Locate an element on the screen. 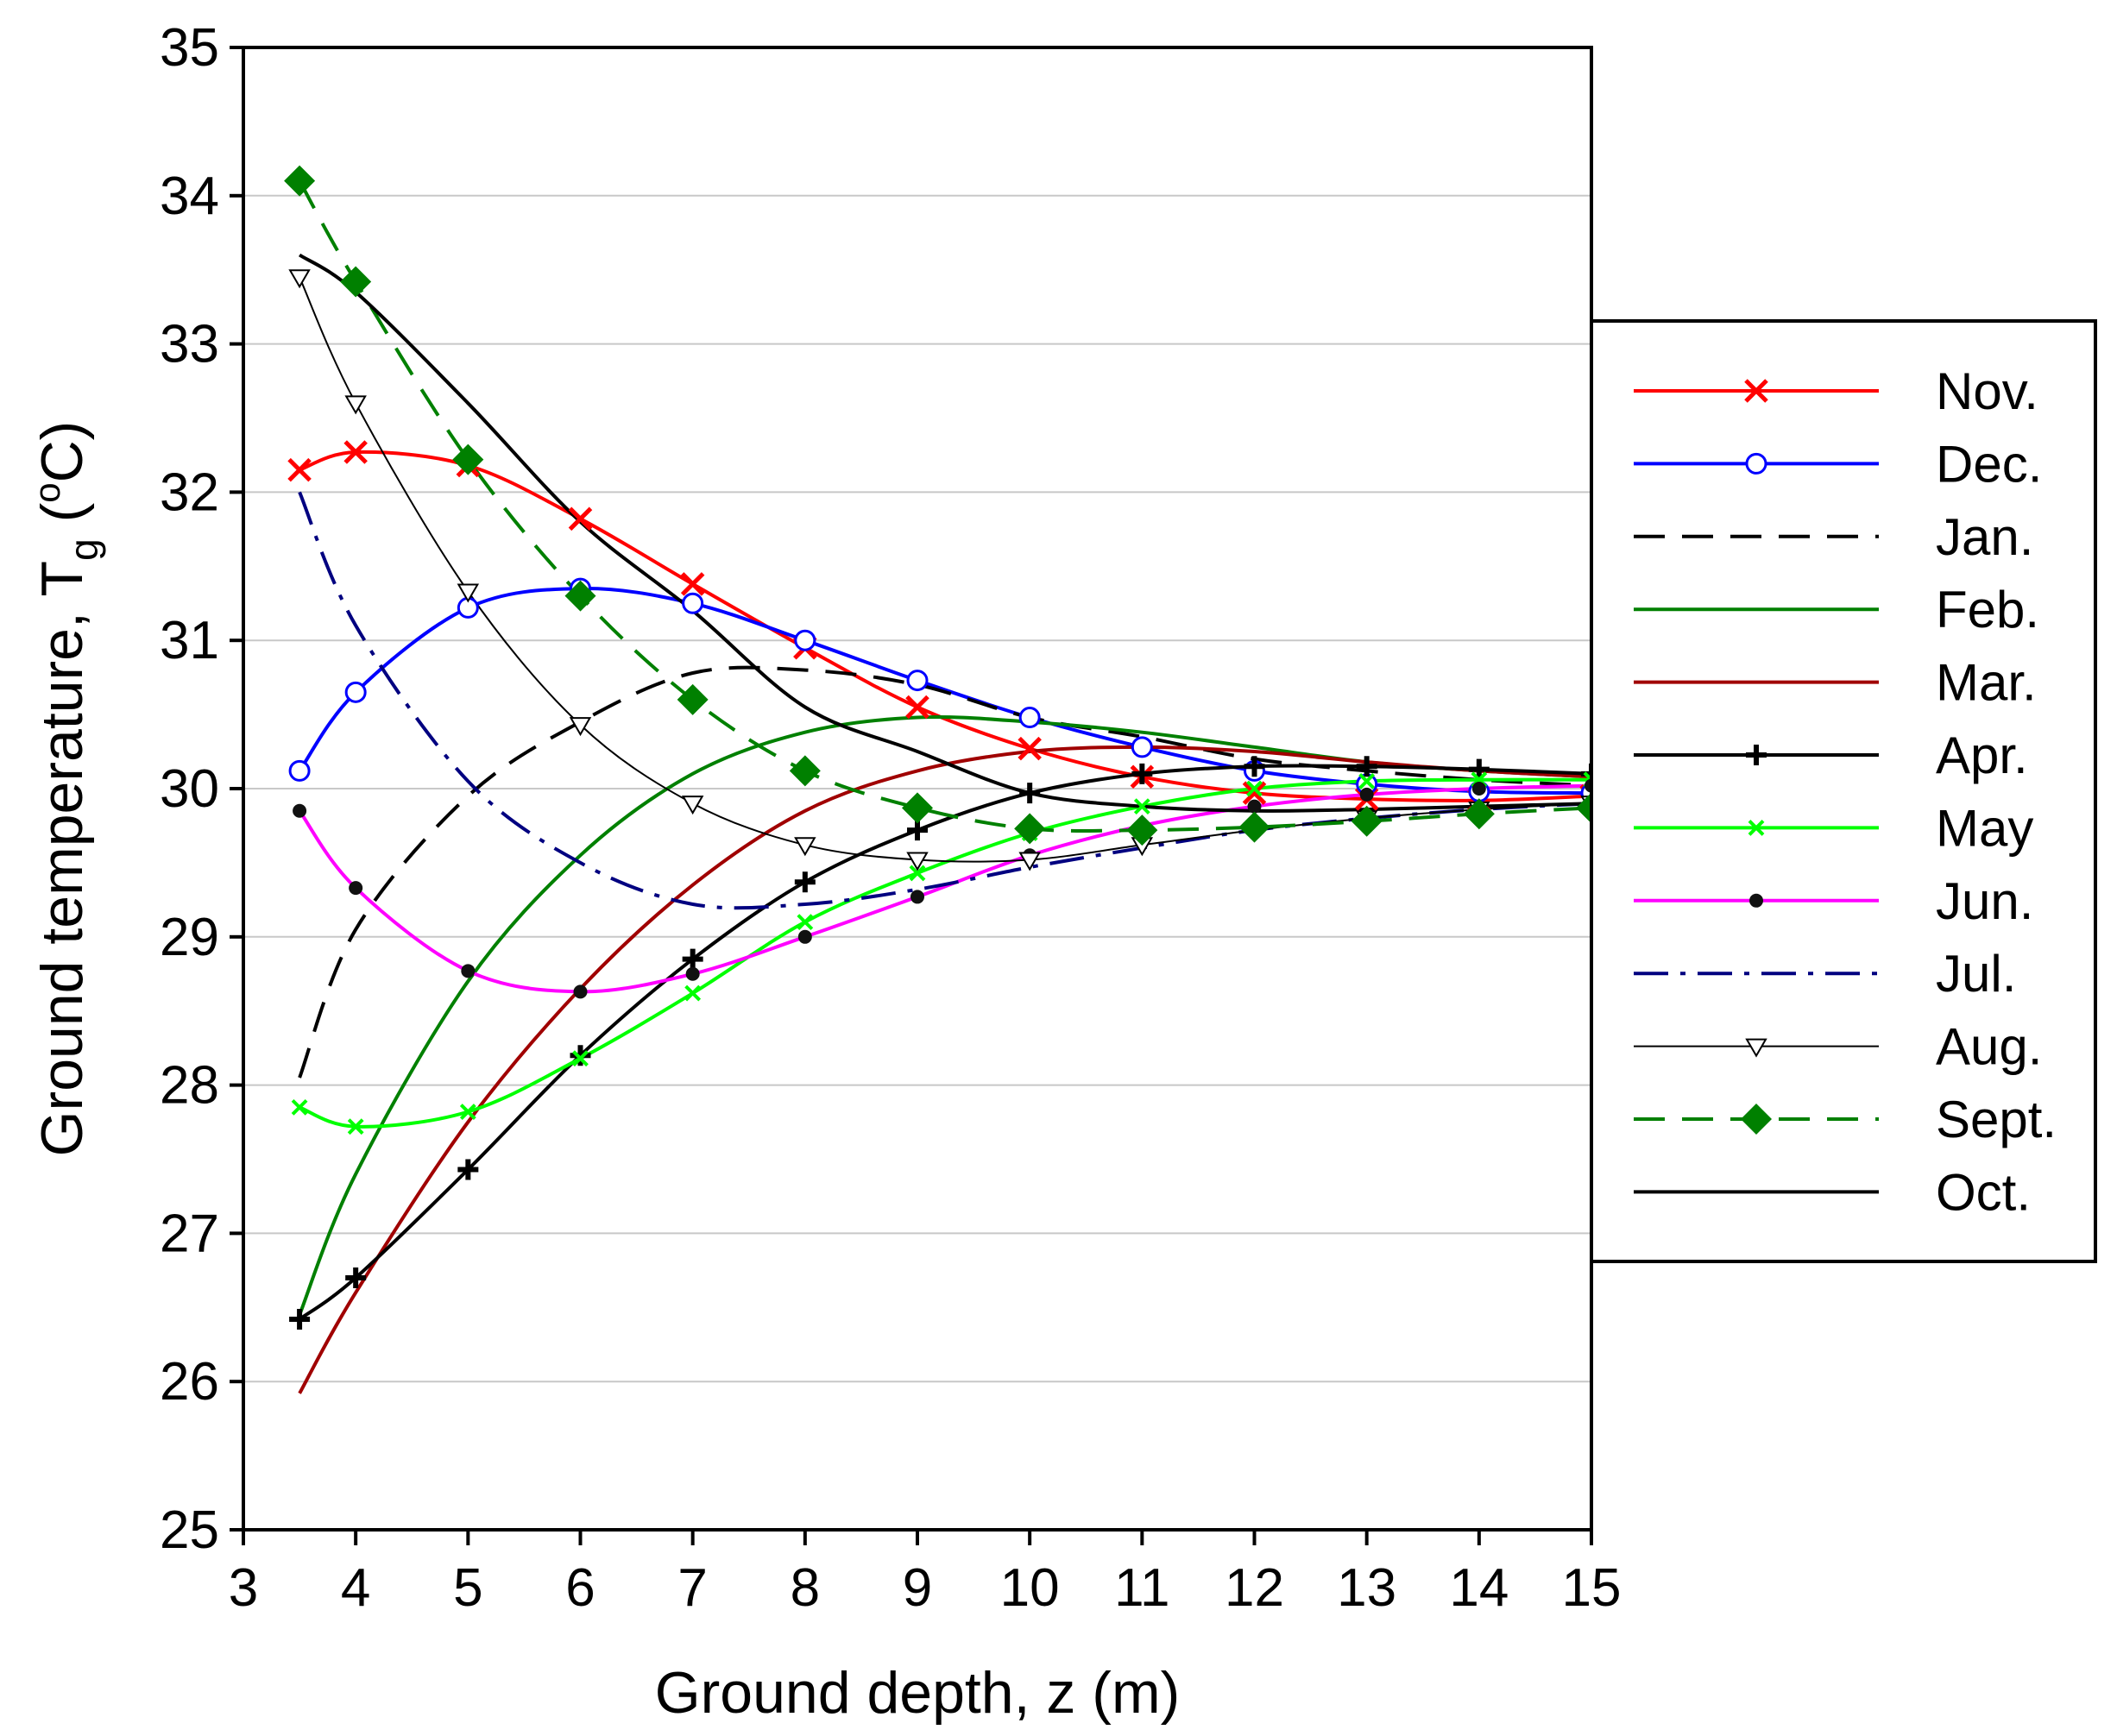  x-tick-label: 12 is located at coordinates (1254, 1588).